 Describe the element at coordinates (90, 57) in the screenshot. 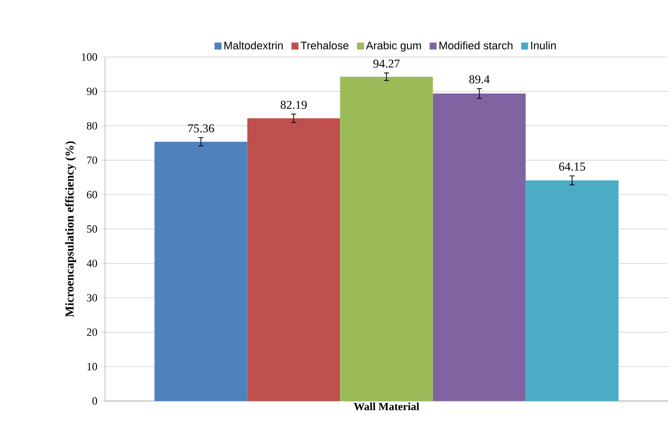

I see `y-tick-label: 100` at that location.